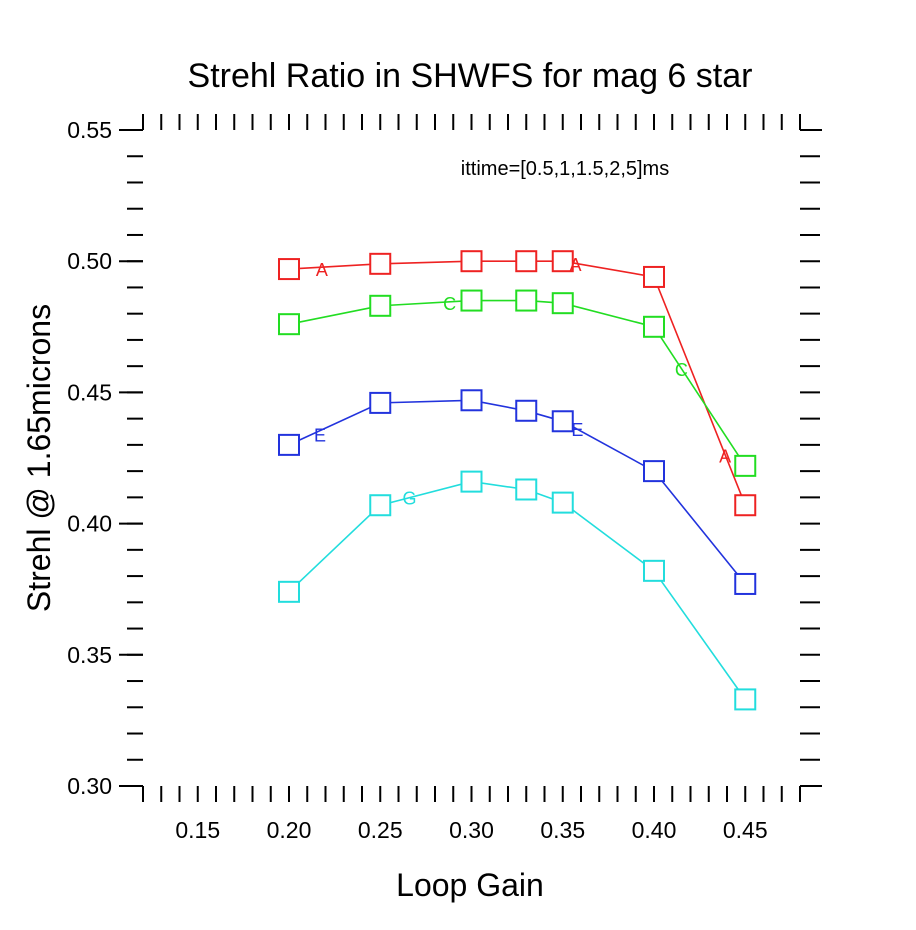 The width and height of the screenshot is (916, 930). What do you see at coordinates (470, 885) in the screenshot?
I see `x-axis-label: Loop Gain` at bounding box center [470, 885].